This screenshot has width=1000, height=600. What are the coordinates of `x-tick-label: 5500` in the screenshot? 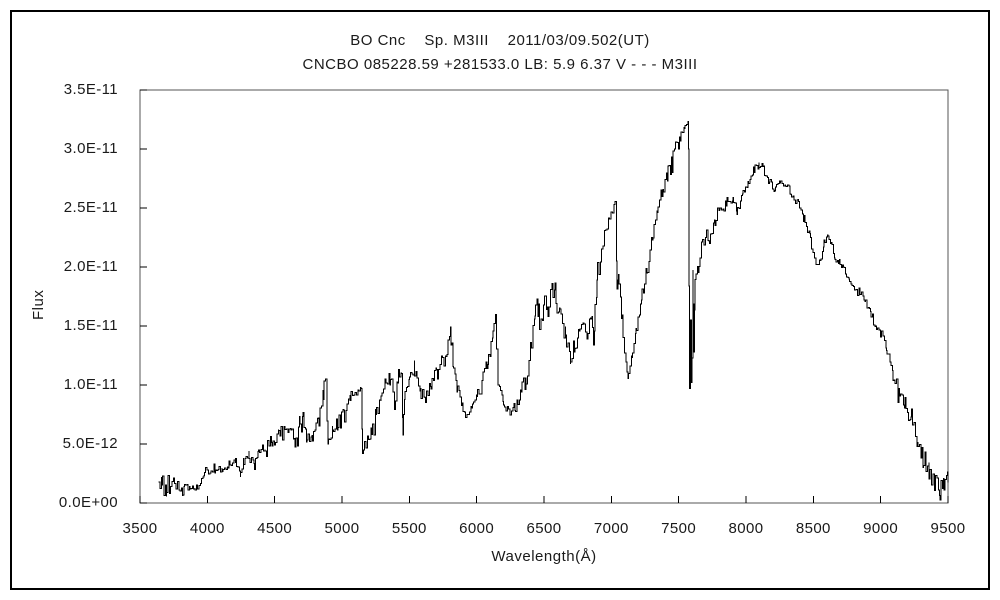 It's located at (409, 528).